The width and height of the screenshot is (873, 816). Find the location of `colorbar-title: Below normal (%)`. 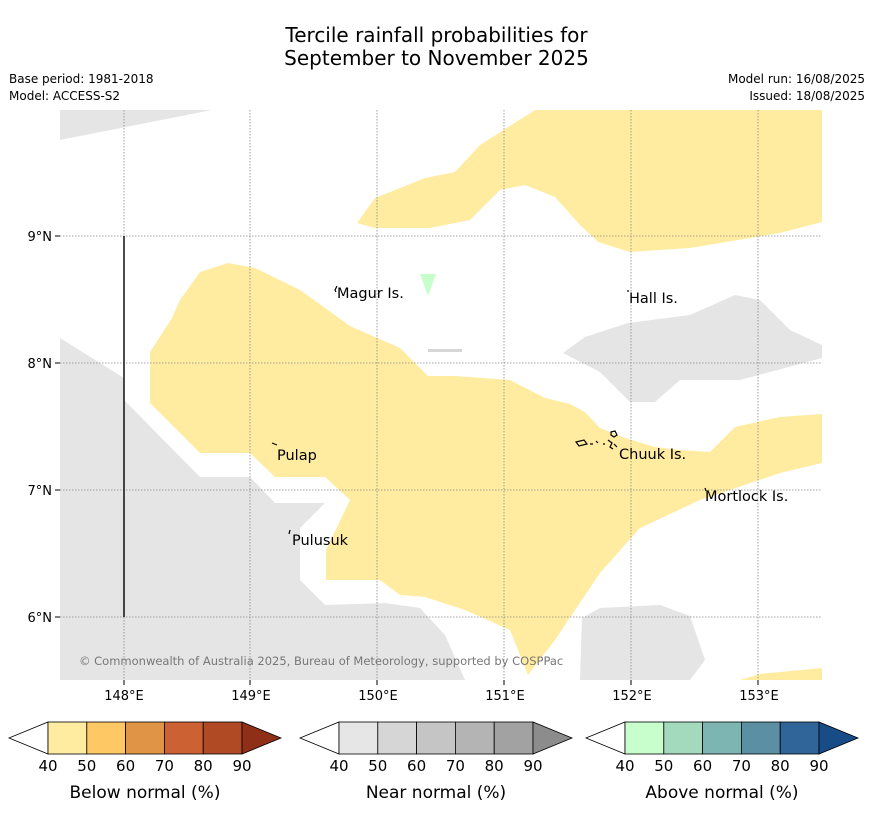

colorbar-title: Below normal (%) is located at coordinates (145, 793).